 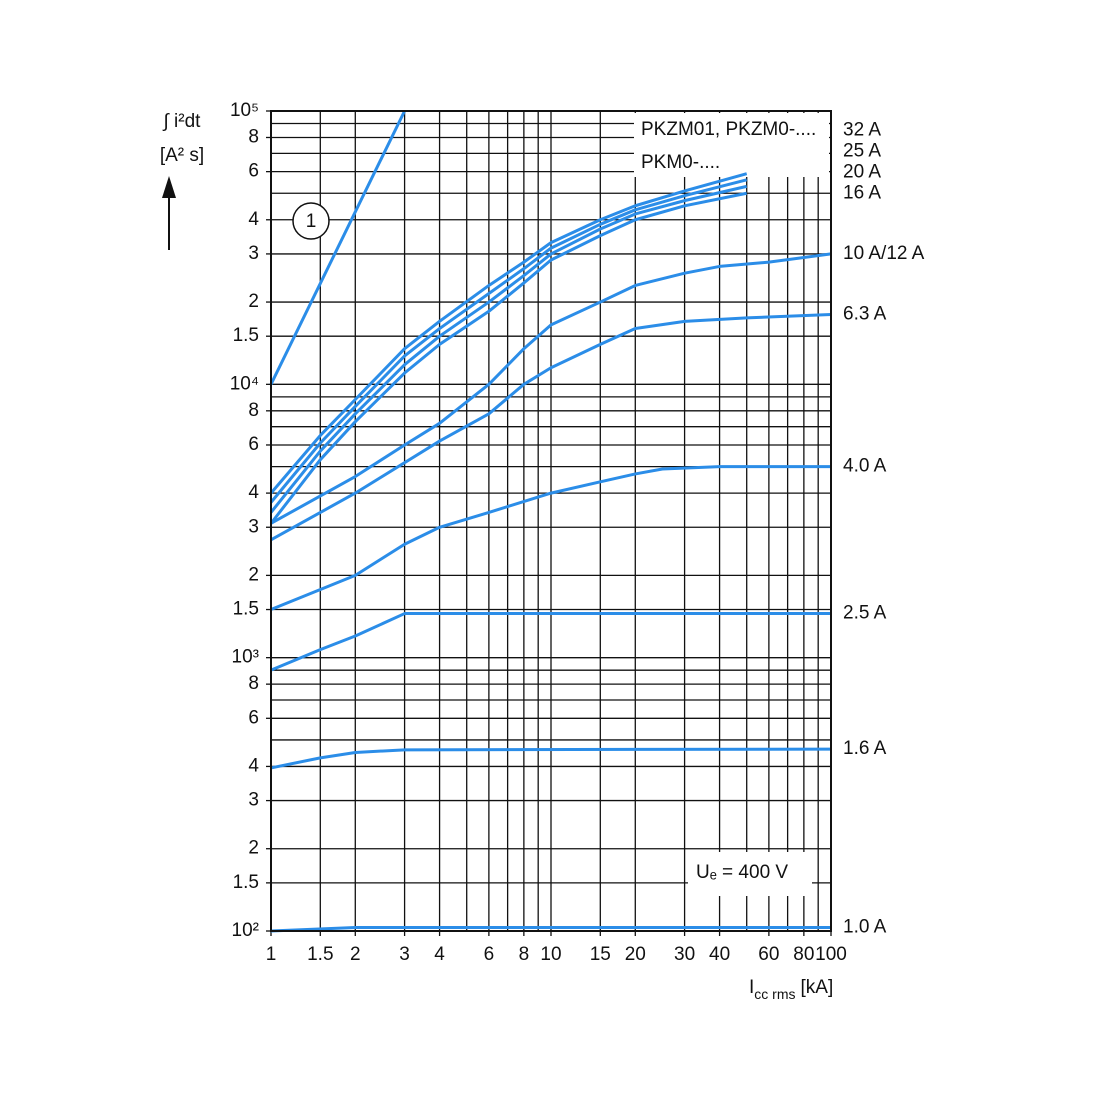 What do you see at coordinates (320, 954) in the screenshot?
I see `x-tick-label: 1.5` at bounding box center [320, 954].